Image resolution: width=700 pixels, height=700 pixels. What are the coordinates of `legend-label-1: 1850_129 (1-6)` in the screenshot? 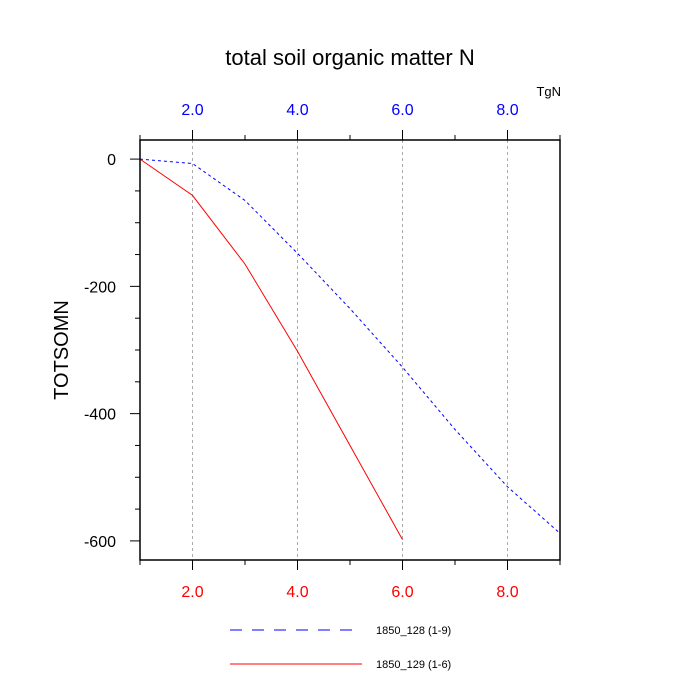 It's located at (413, 665).